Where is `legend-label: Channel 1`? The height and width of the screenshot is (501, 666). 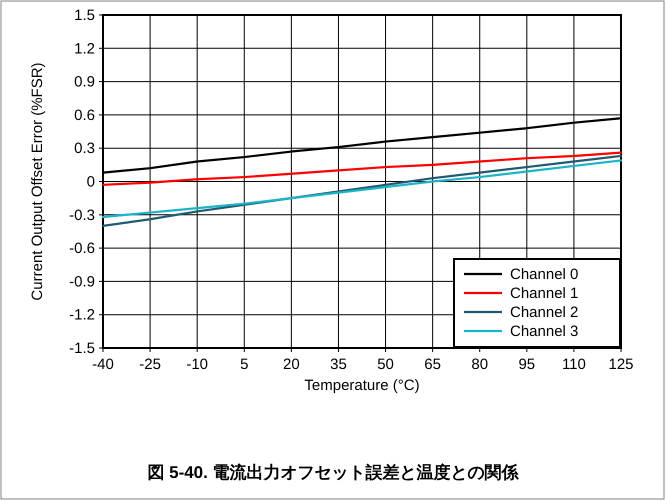
legend-label: Channel 1 is located at coordinates (544, 293).